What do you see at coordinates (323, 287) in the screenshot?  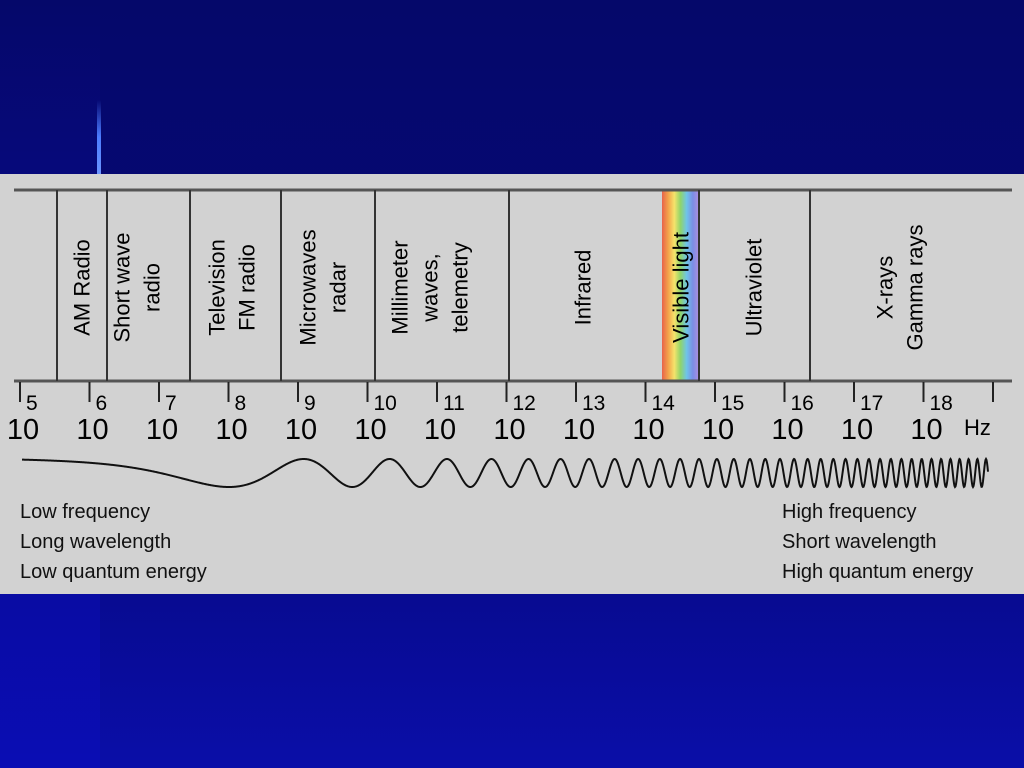 I see `band-label-microwaves-radar: Microwaves radar` at bounding box center [323, 287].